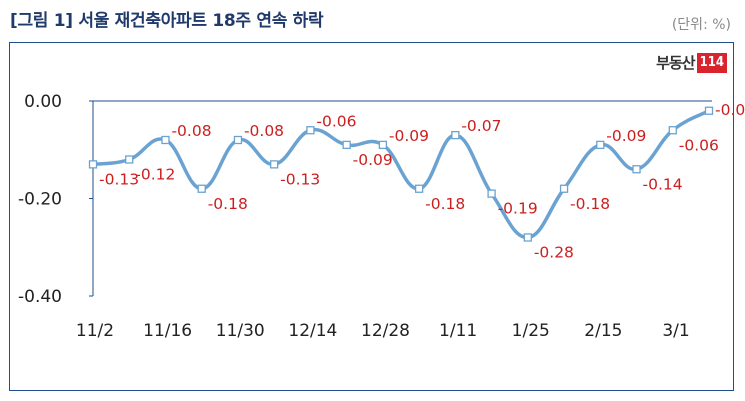 This screenshot has height=401, width=745. Describe the element at coordinates (554, 253) in the screenshot. I see `data-label: -0.28` at that location.